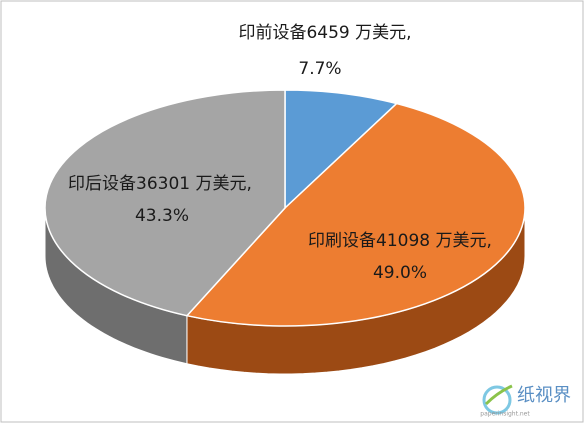 This screenshot has height=423, width=584. I want to click on watermark-url: paperinsight.net, so click(505, 414).